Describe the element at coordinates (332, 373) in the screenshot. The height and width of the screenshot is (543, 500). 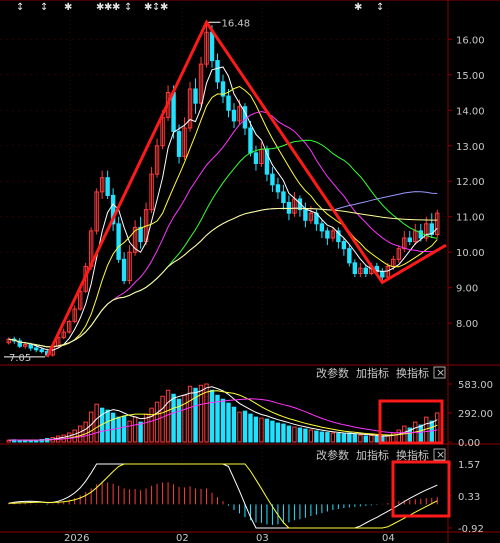
I see `panel-button-vol-0: 改参数` at that location.